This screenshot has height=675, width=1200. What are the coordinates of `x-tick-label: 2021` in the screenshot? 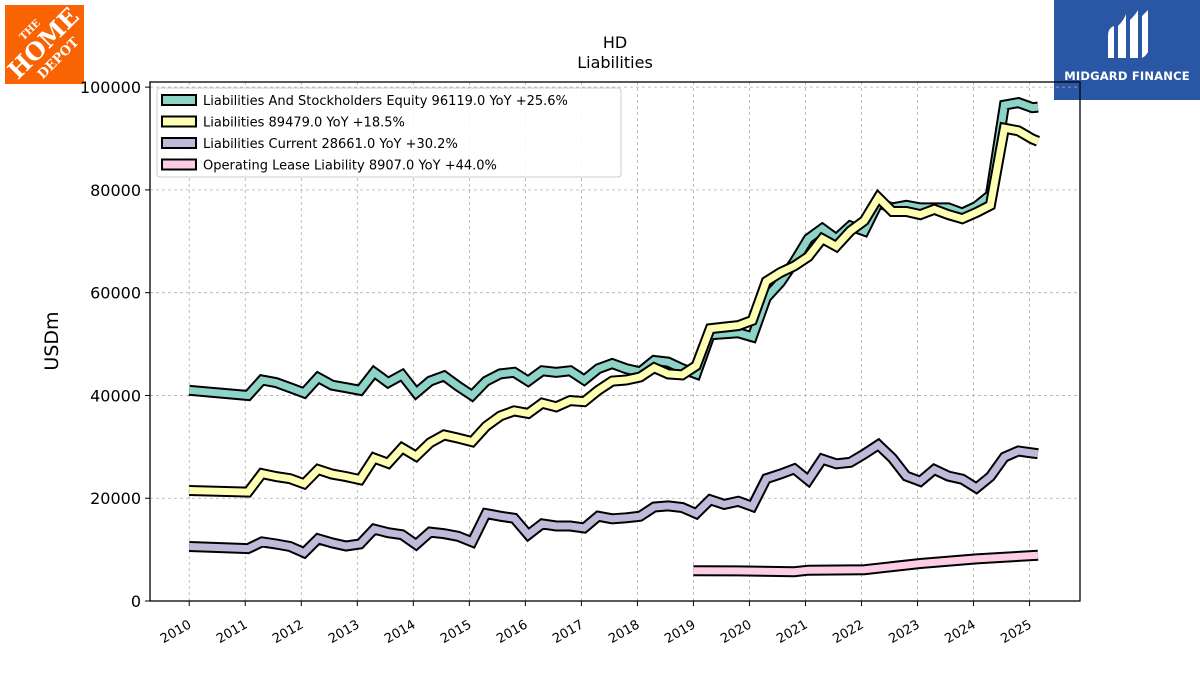 It's located at (792, 632).